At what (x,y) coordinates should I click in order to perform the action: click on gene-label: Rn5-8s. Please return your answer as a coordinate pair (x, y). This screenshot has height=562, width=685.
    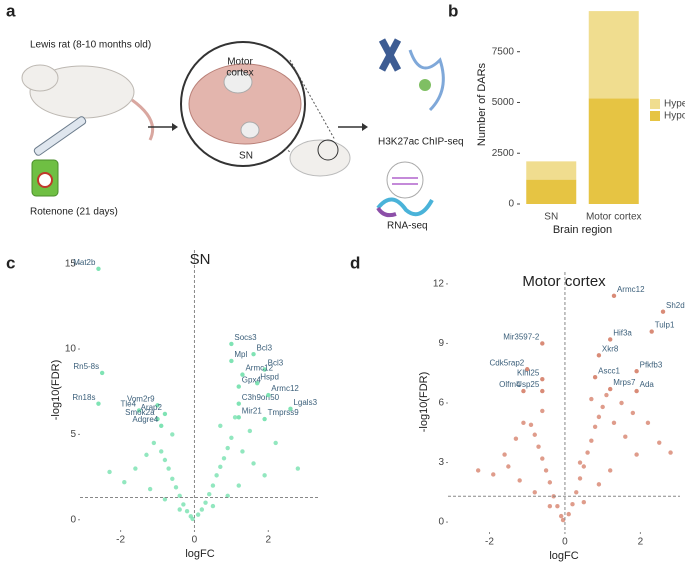
    Looking at the image, I should click on (86, 366).